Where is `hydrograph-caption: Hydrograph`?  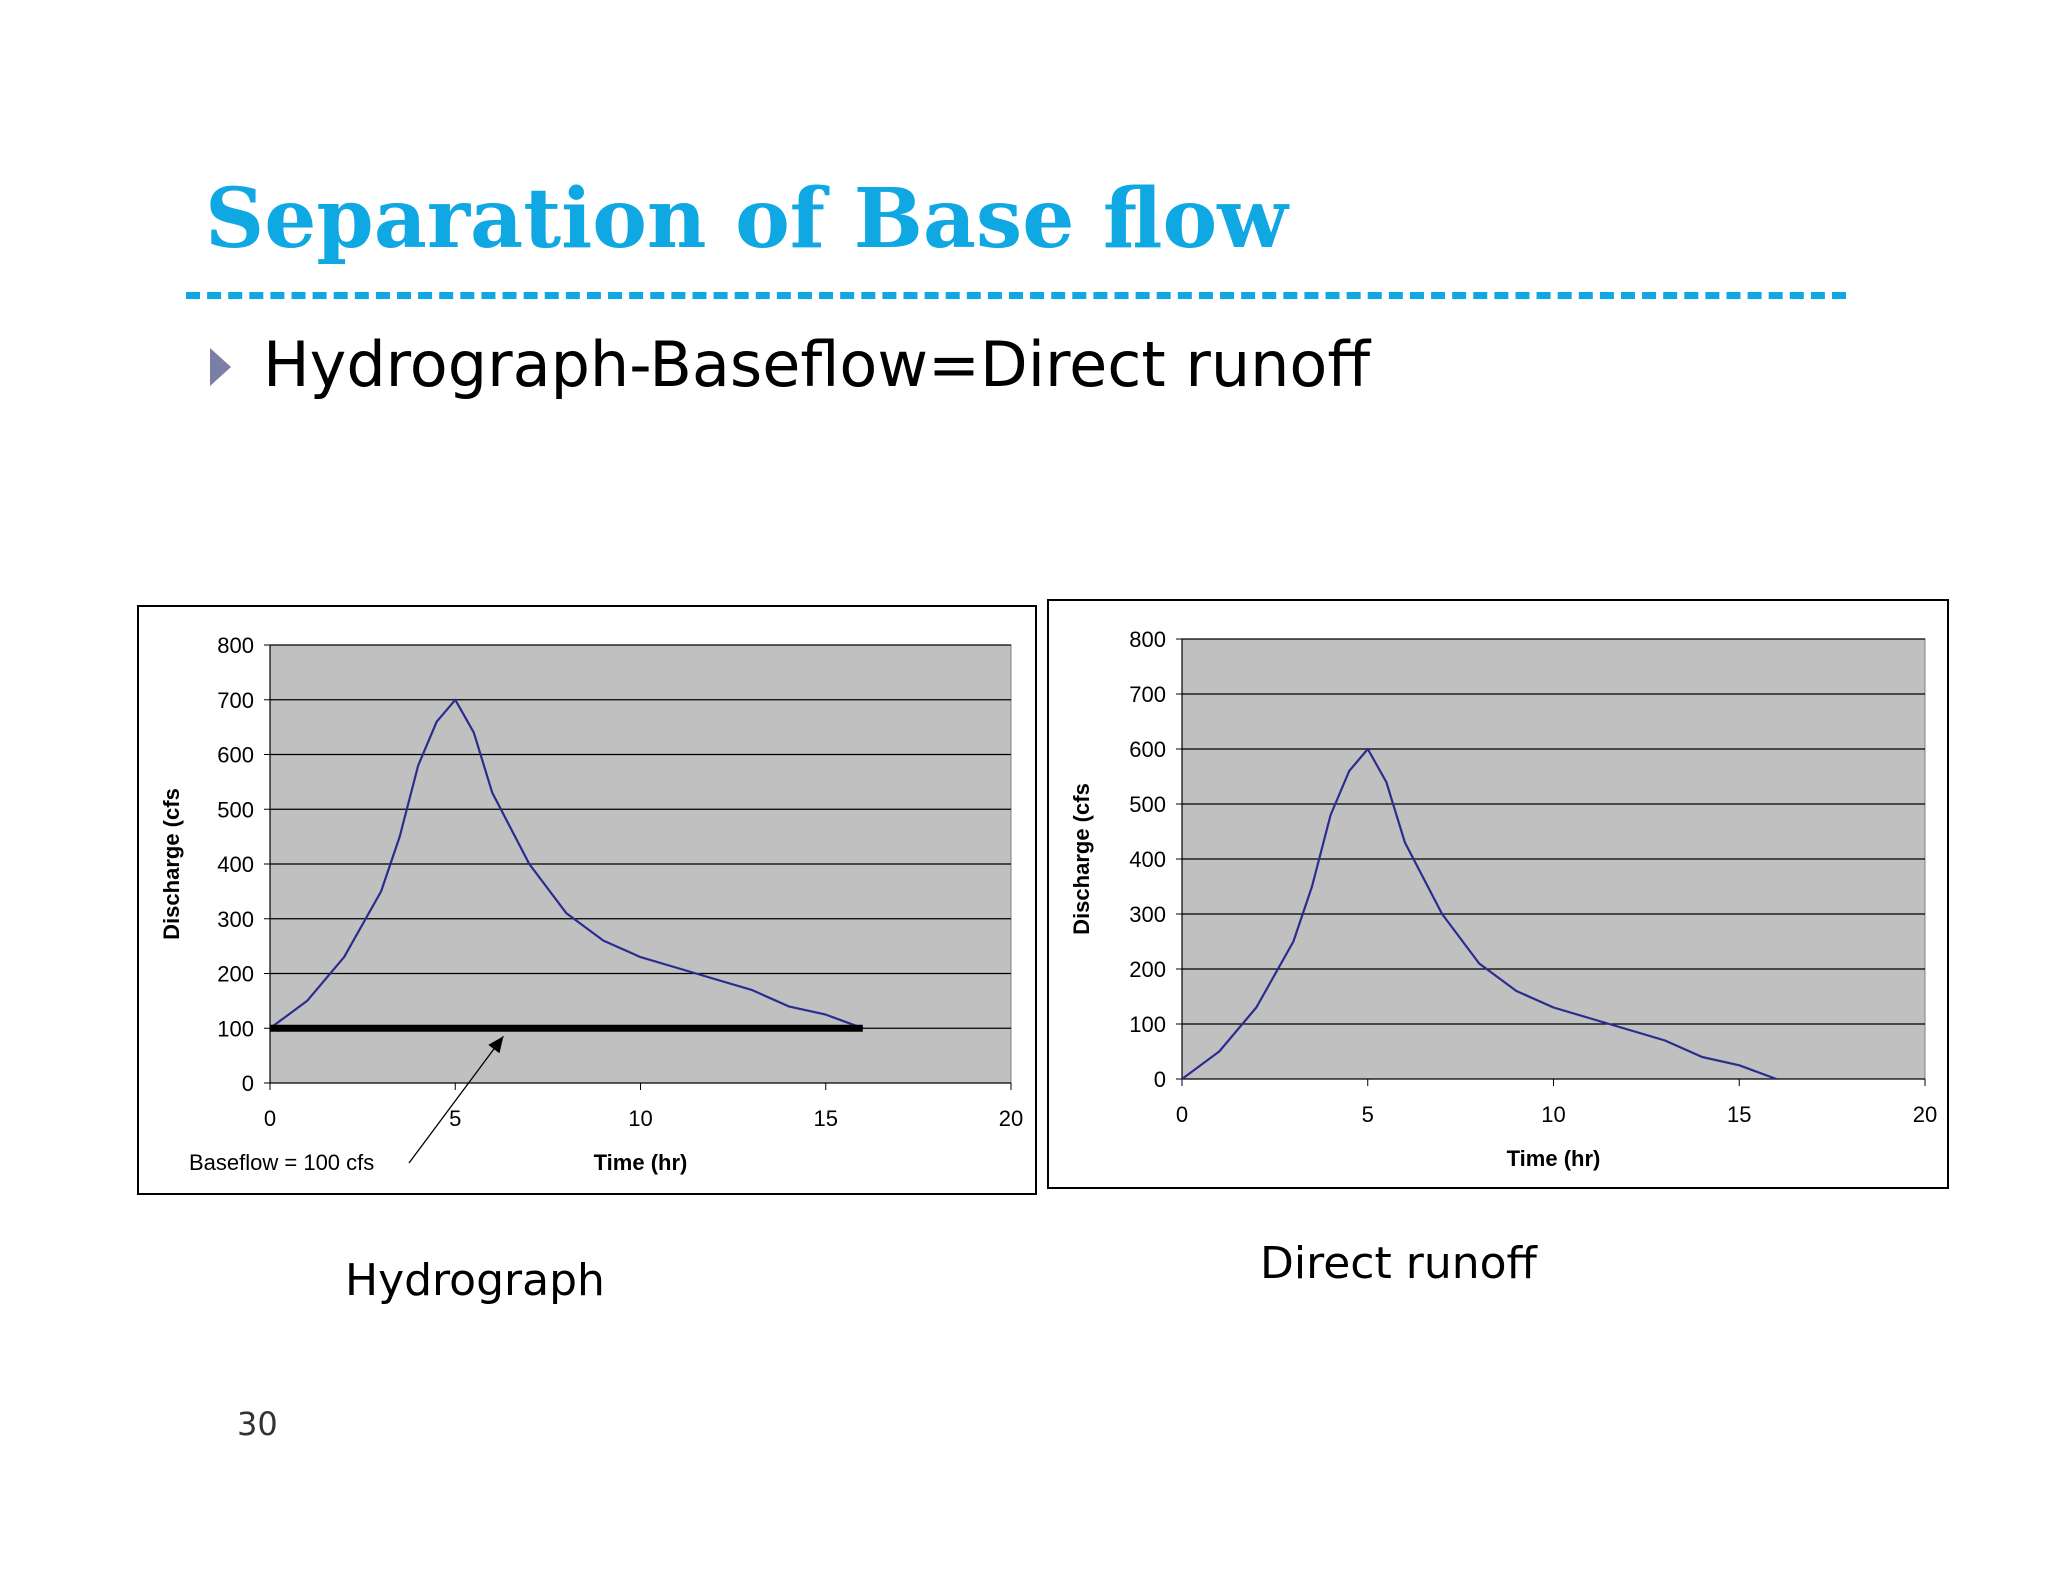 hydrograph-caption: Hydrograph is located at coordinates (475, 1280).